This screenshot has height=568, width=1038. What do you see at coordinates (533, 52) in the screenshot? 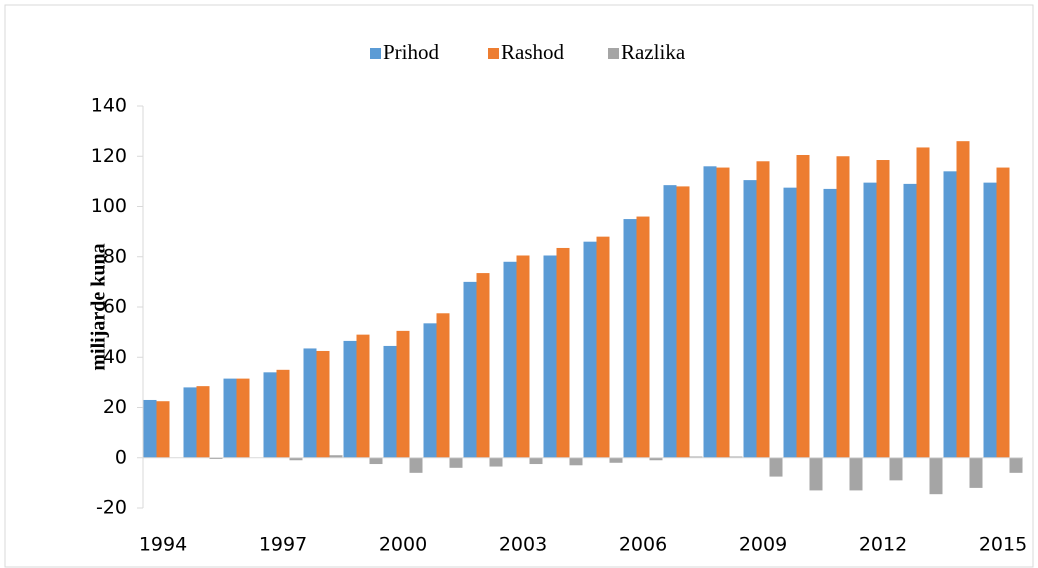
I see `legend-label: Rashod` at bounding box center [533, 52].